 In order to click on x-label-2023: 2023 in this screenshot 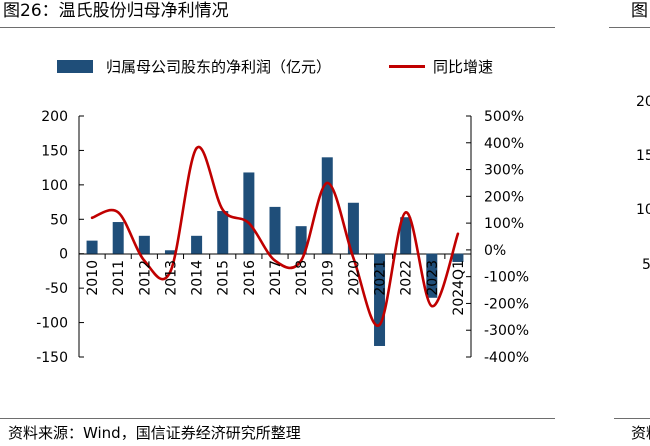, I will do `click(433, 278)`.